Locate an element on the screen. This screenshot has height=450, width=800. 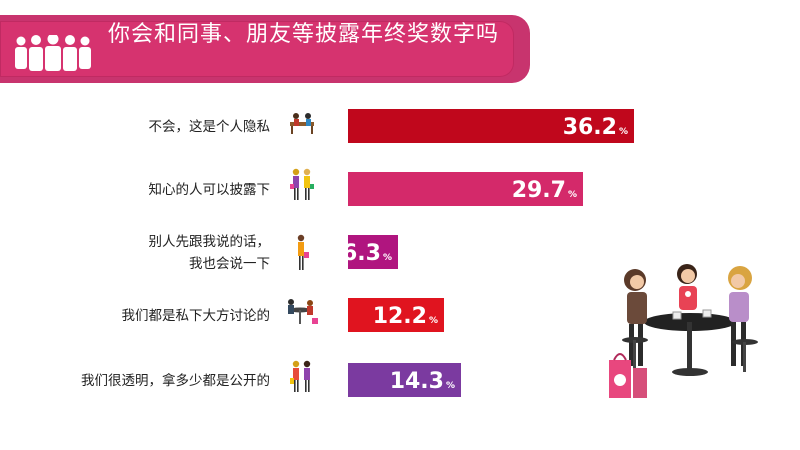
category-label-2: 知心的人可以披露下 is located at coordinates (210, 189).